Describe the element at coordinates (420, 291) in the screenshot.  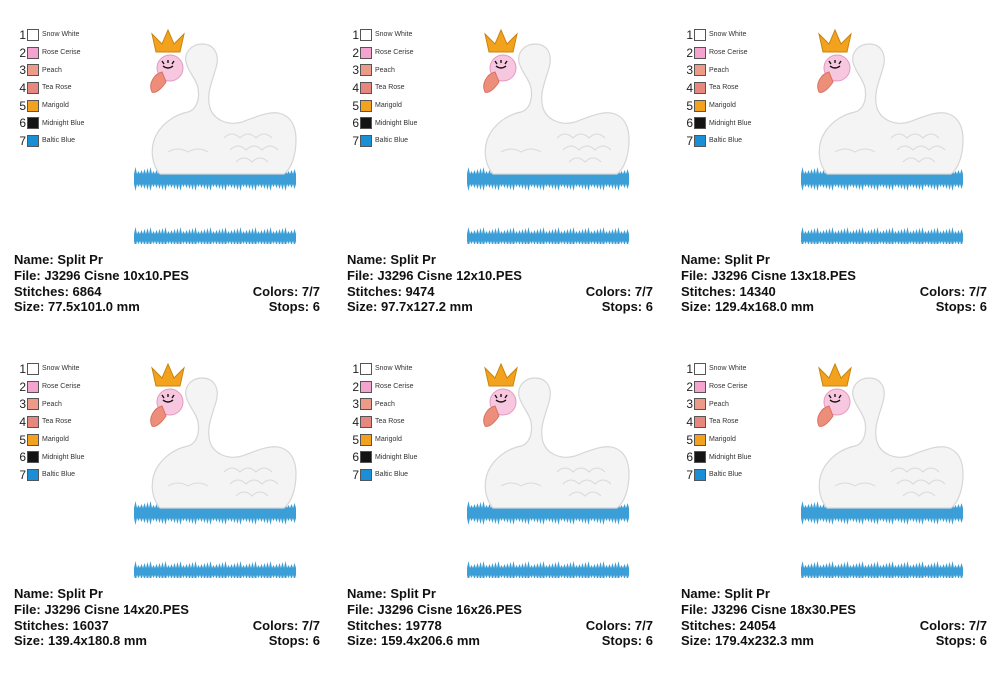
I see `stitches-value: 9474` at that location.